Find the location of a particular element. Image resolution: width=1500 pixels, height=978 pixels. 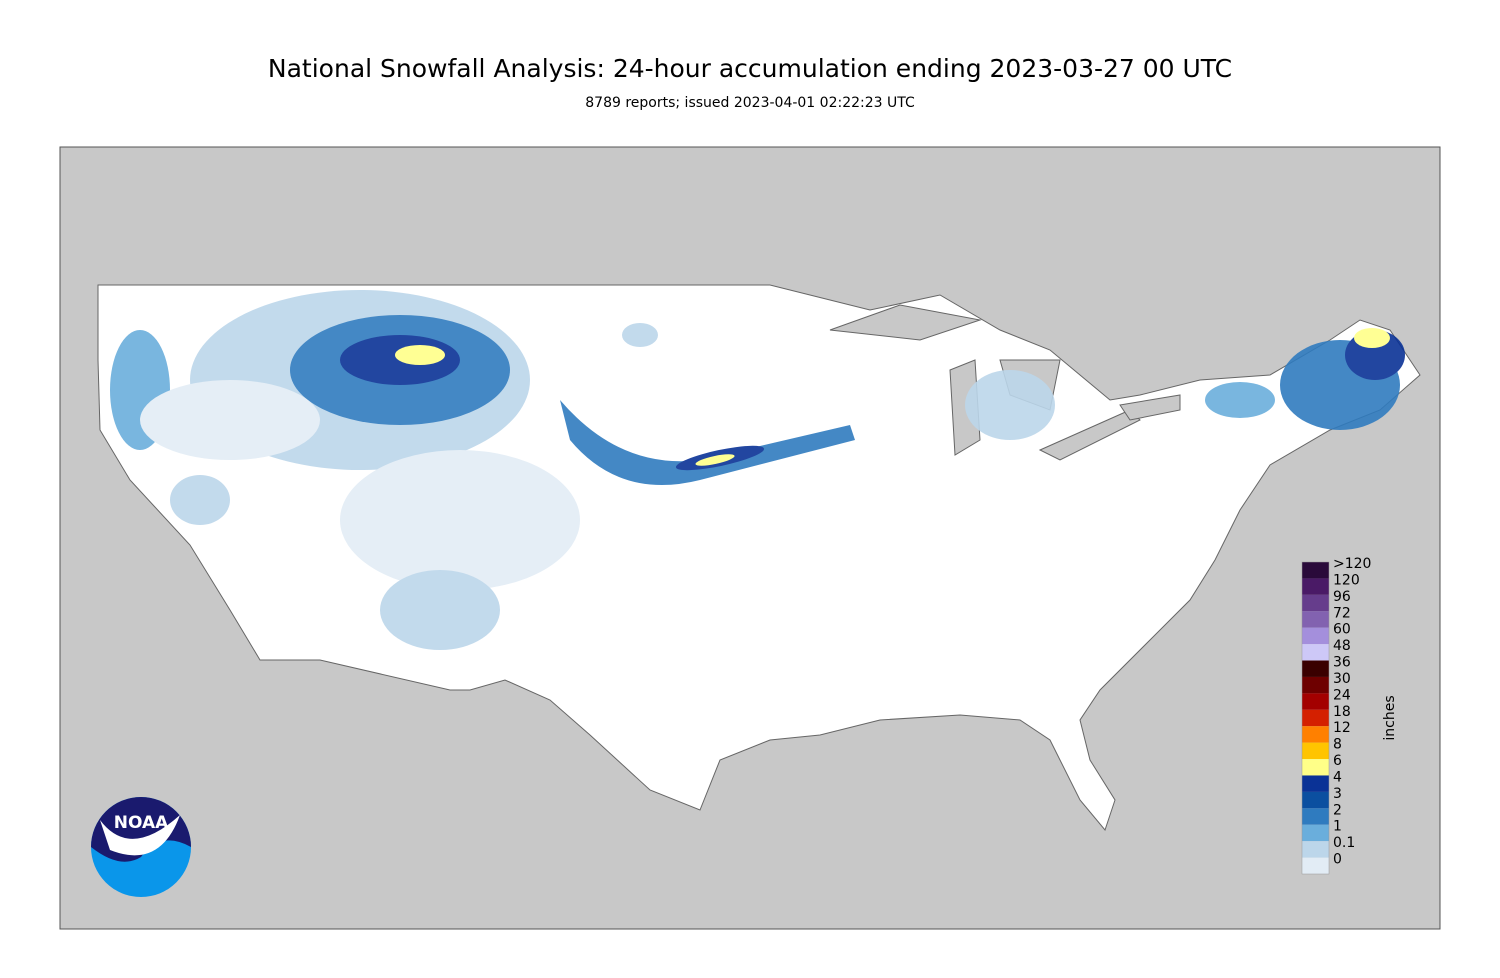

legend-label: 12 is located at coordinates (1342, 728).